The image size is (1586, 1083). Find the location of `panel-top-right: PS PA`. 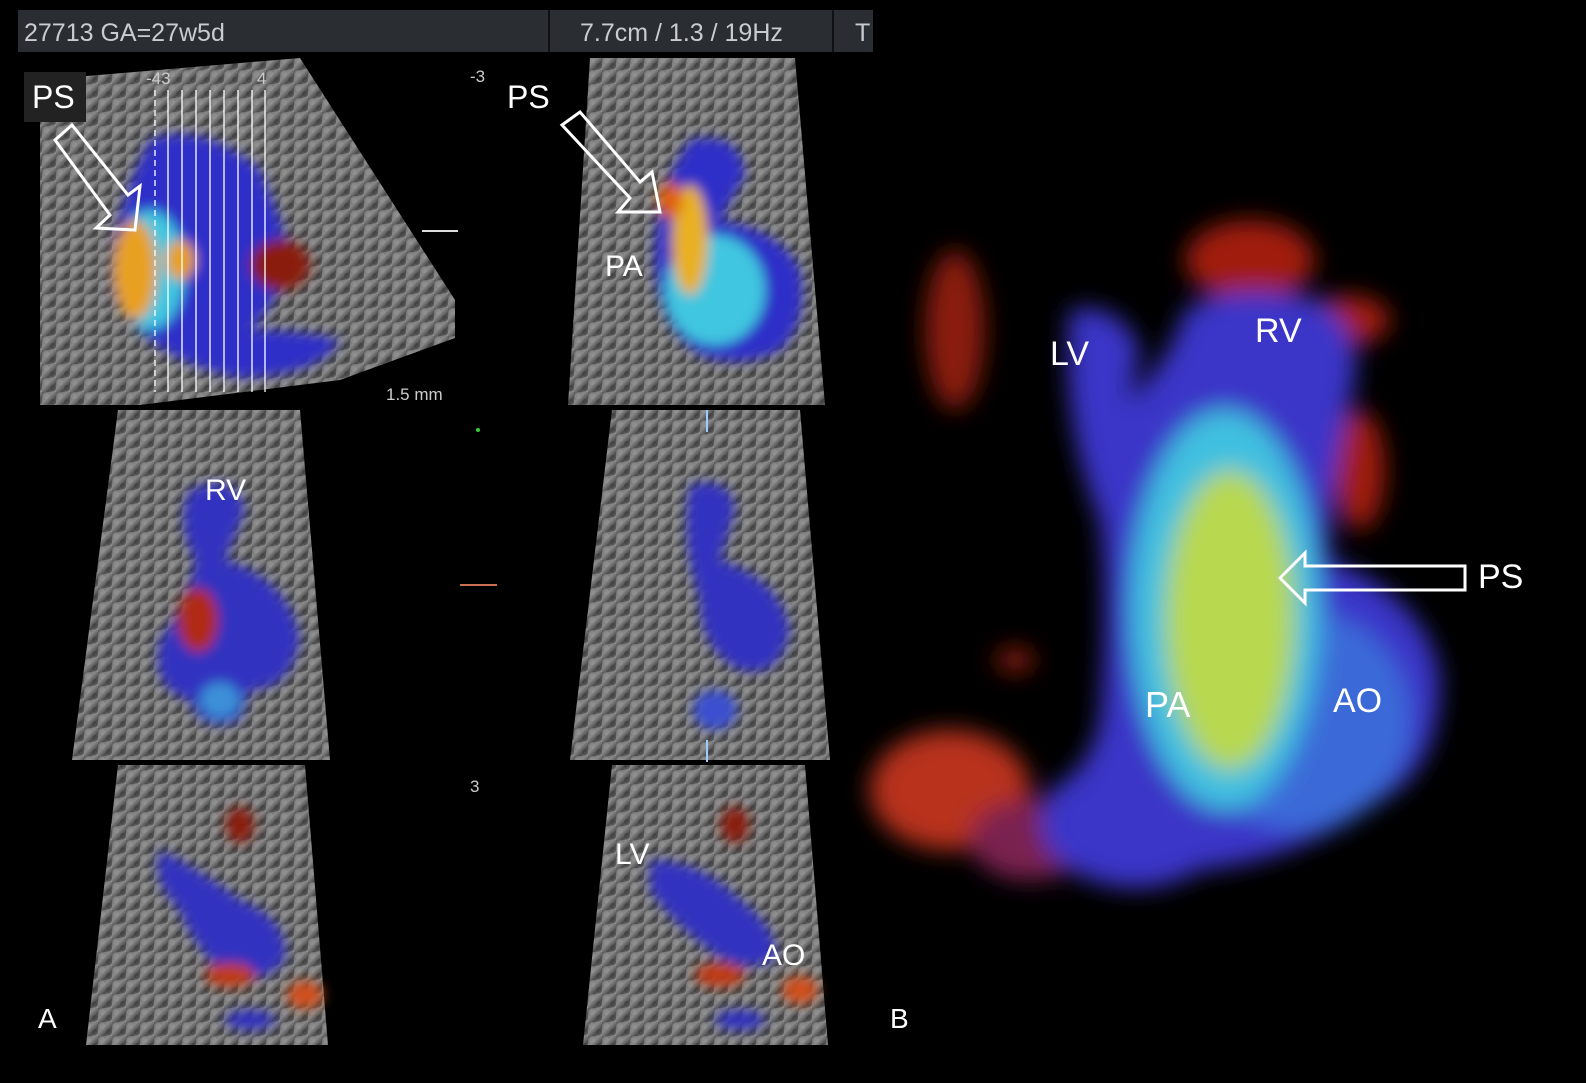

panel-top-right: PS PA is located at coordinates (666, 231).